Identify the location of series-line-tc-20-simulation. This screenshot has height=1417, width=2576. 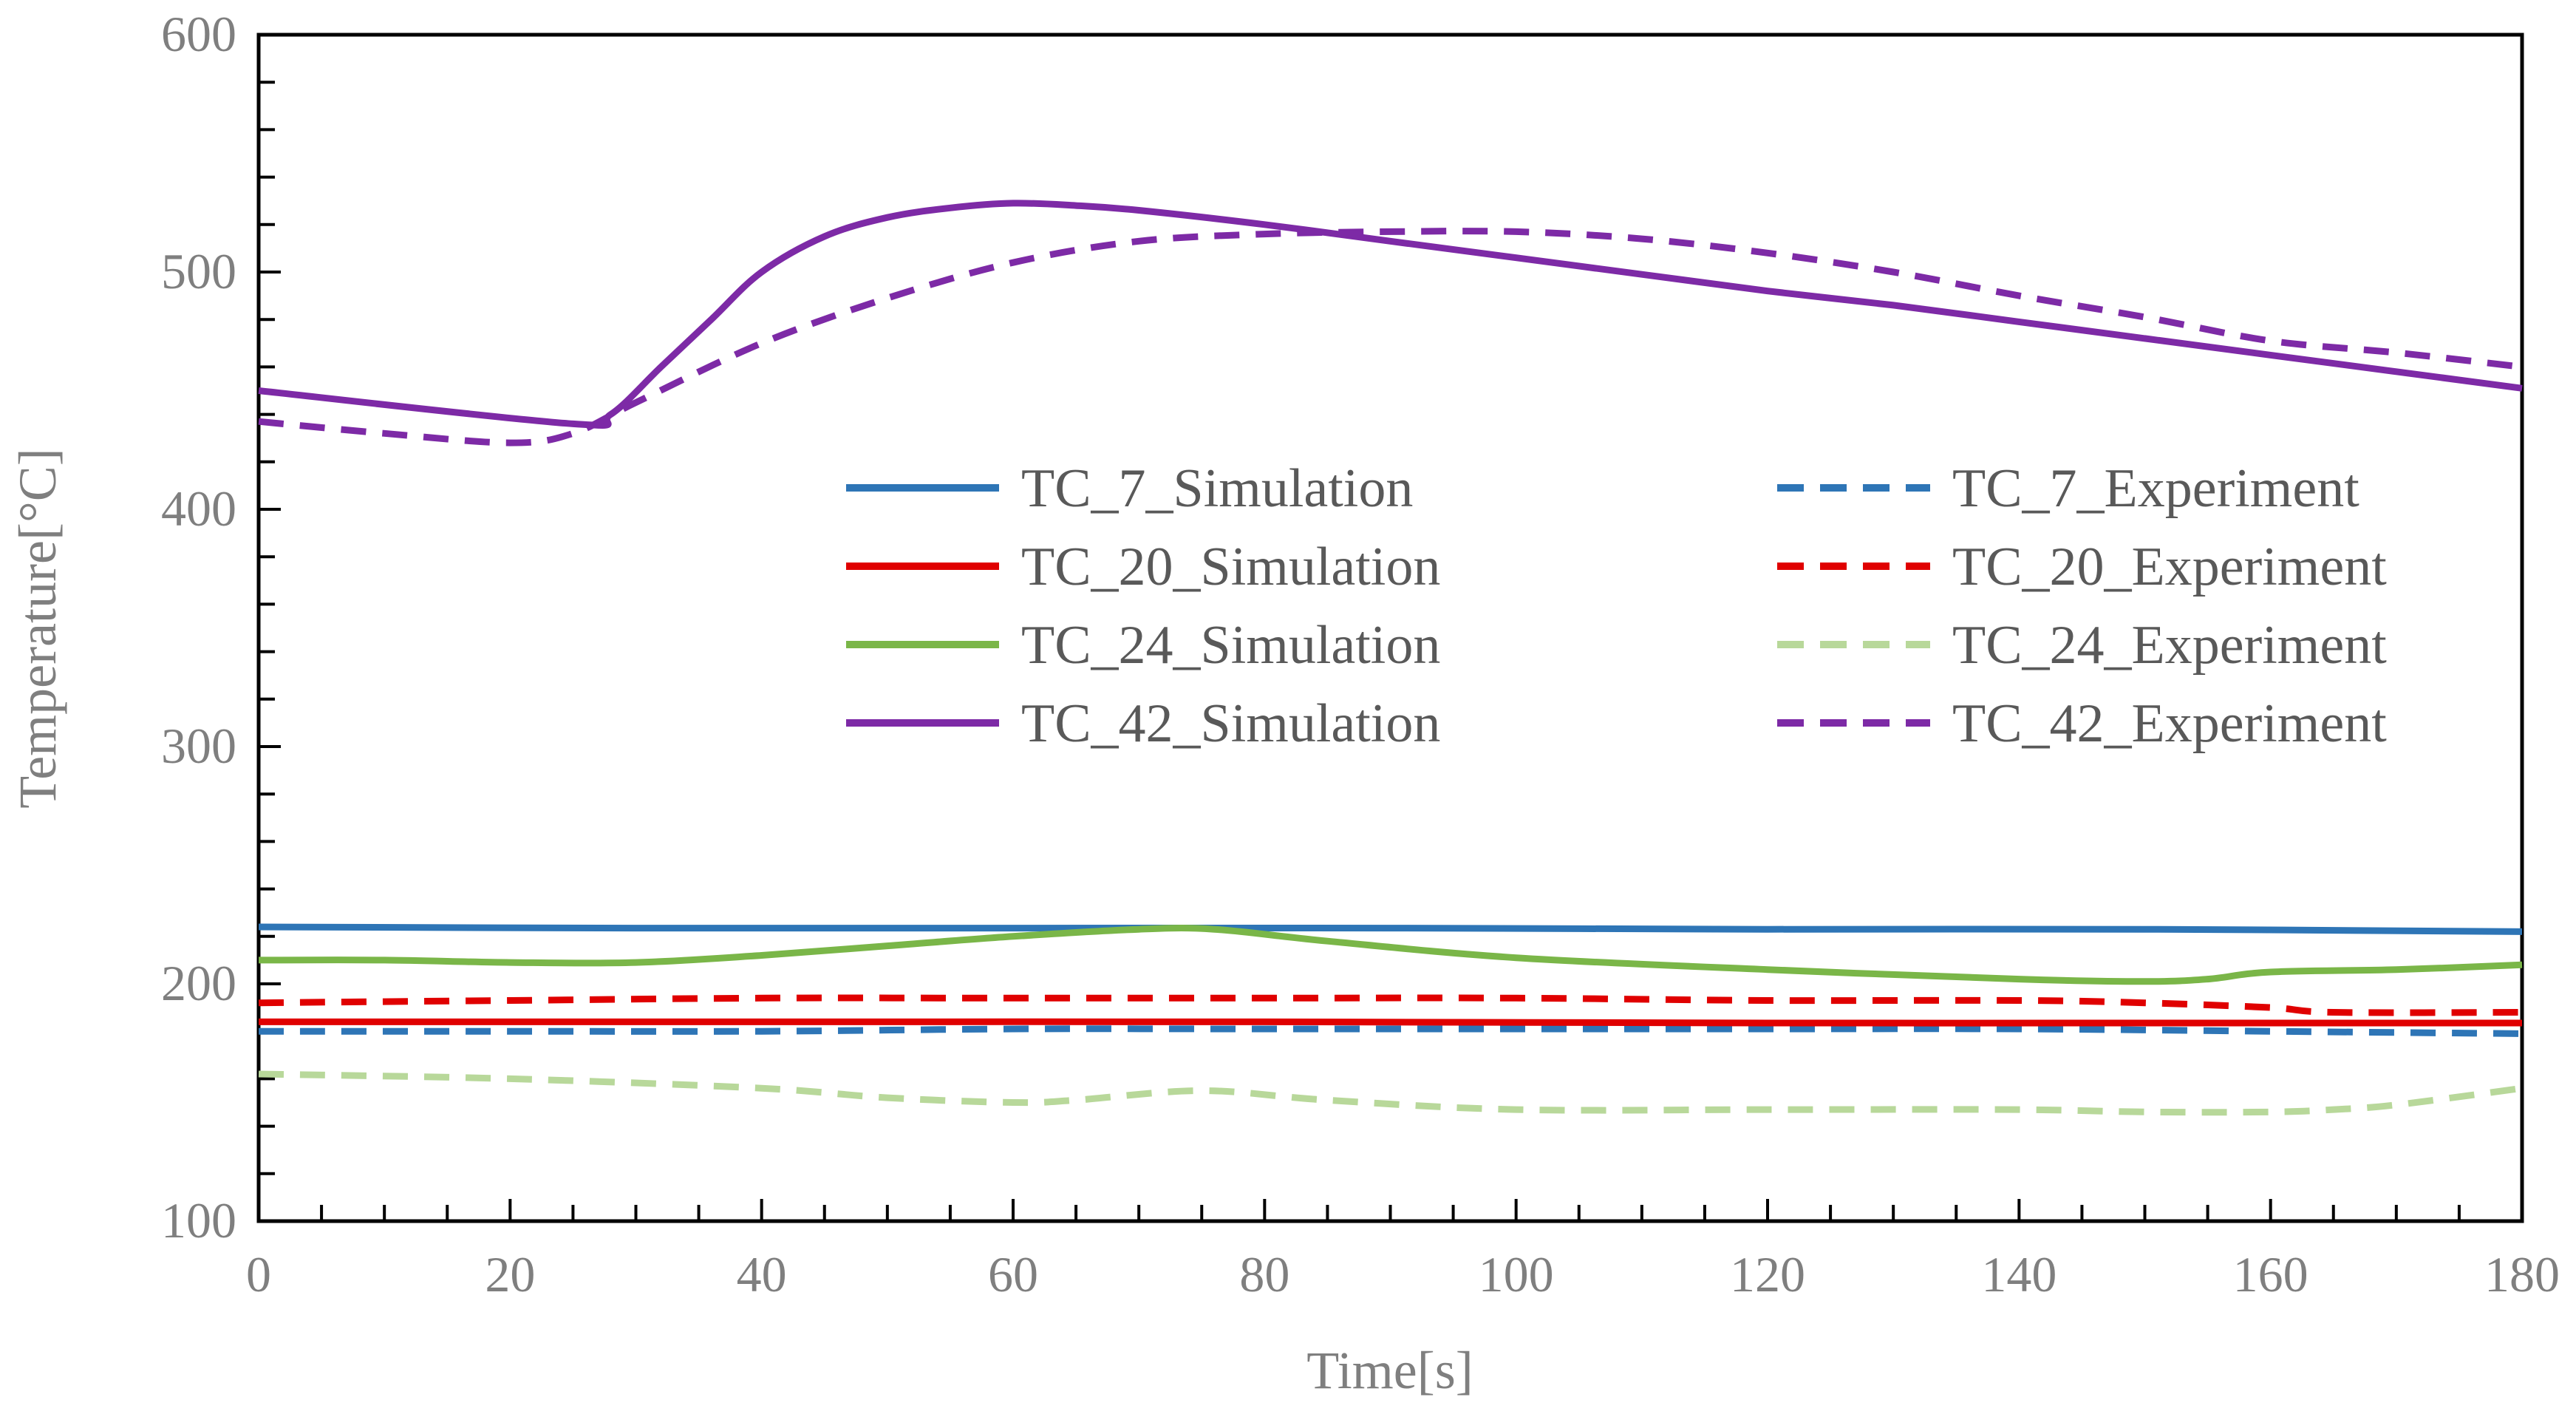
(1390, 1023).